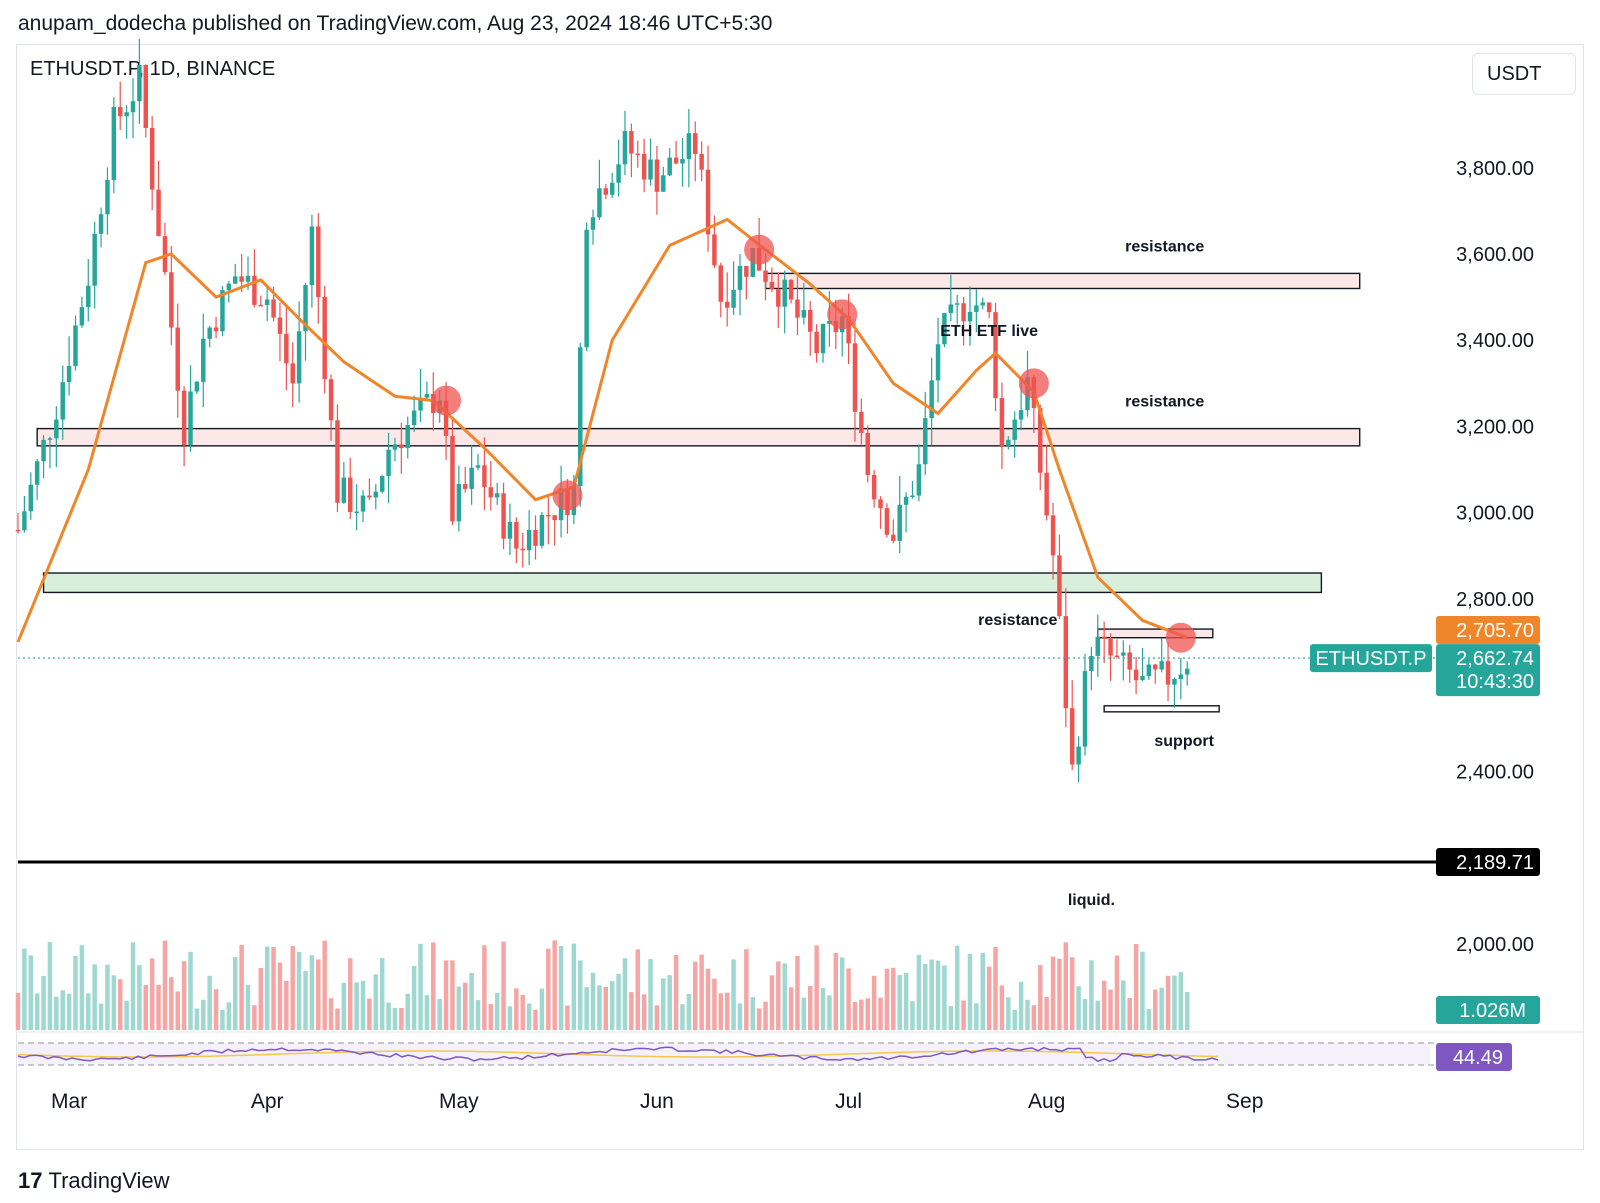  I want to click on symbol-info: ETHUSDT.P, 1D, BINANCE, so click(153, 69).